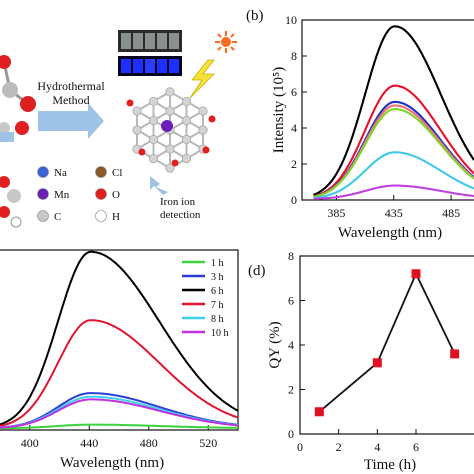  I want to click on legend-atom-na, so click(43, 172).